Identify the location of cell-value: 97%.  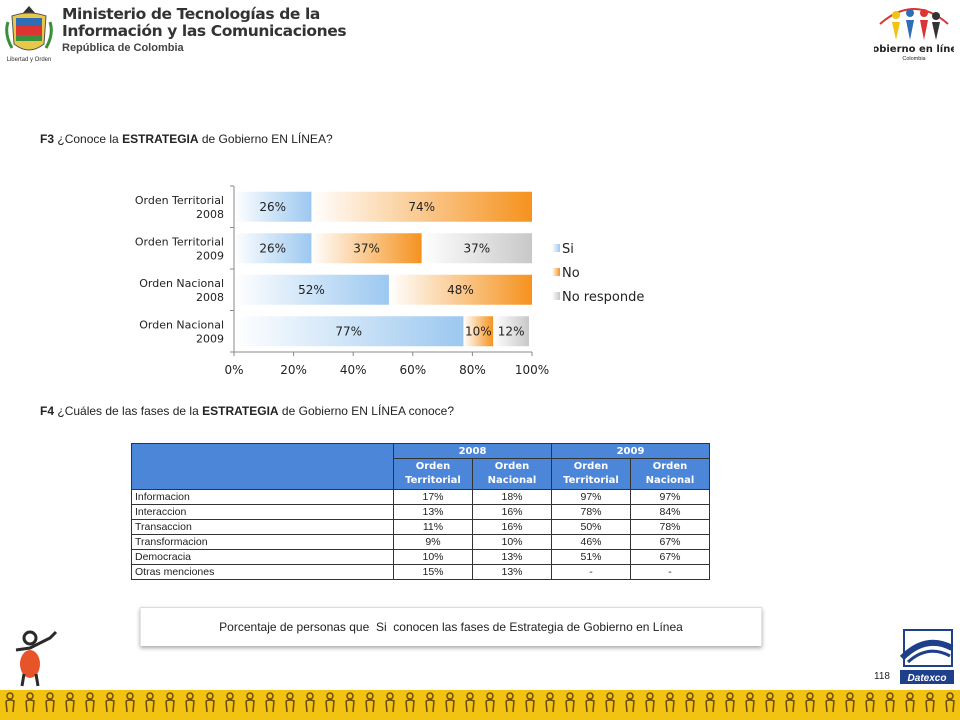
(591, 497).